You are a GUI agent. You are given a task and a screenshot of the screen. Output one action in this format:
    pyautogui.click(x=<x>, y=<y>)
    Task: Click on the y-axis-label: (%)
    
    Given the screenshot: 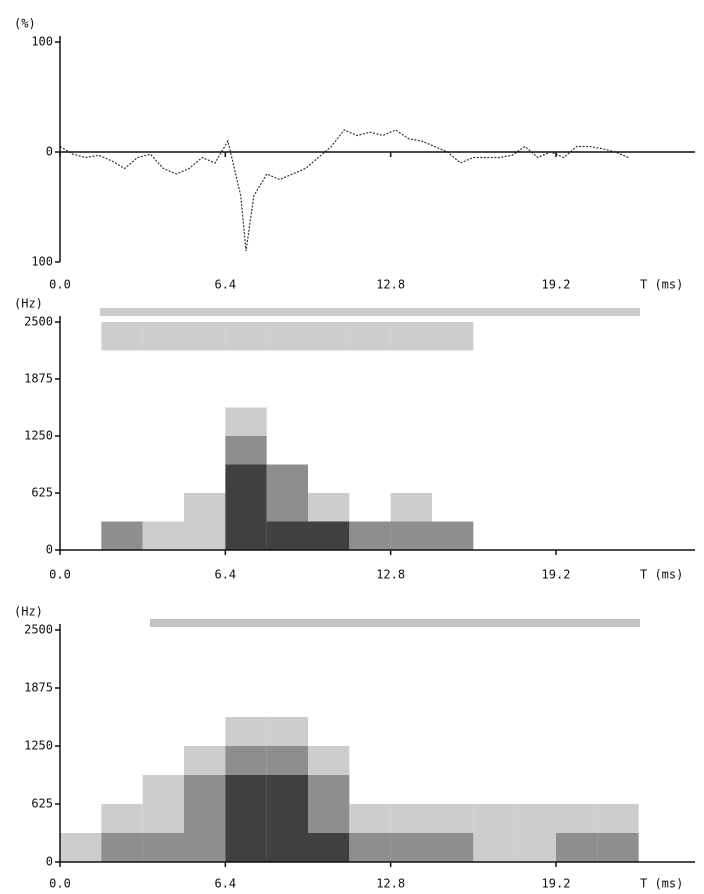 What is the action you would take?
    pyautogui.click(x=25, y=24)
    